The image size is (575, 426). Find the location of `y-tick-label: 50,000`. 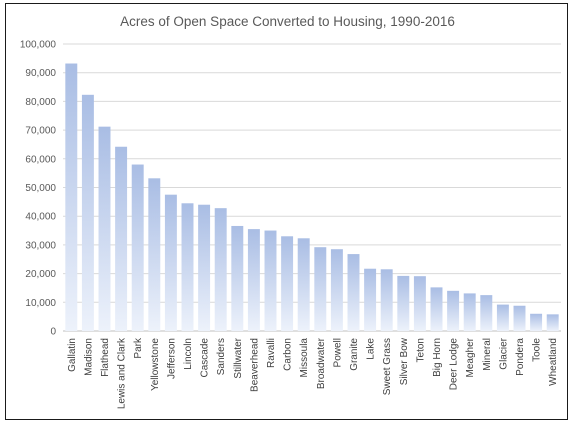

y-tick-label: 50,000 is located at coordinates (40, 188).